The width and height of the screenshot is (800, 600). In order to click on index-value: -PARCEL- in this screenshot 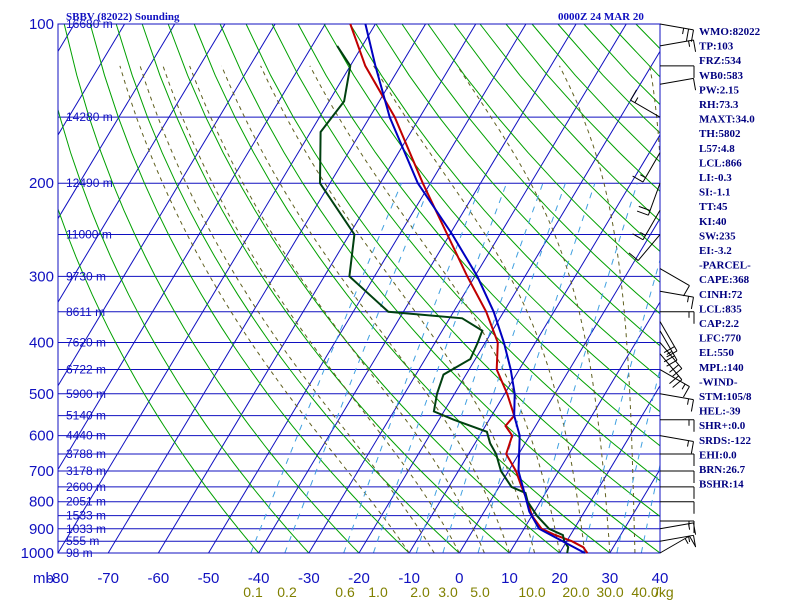, I will do `click(725, 266)`.